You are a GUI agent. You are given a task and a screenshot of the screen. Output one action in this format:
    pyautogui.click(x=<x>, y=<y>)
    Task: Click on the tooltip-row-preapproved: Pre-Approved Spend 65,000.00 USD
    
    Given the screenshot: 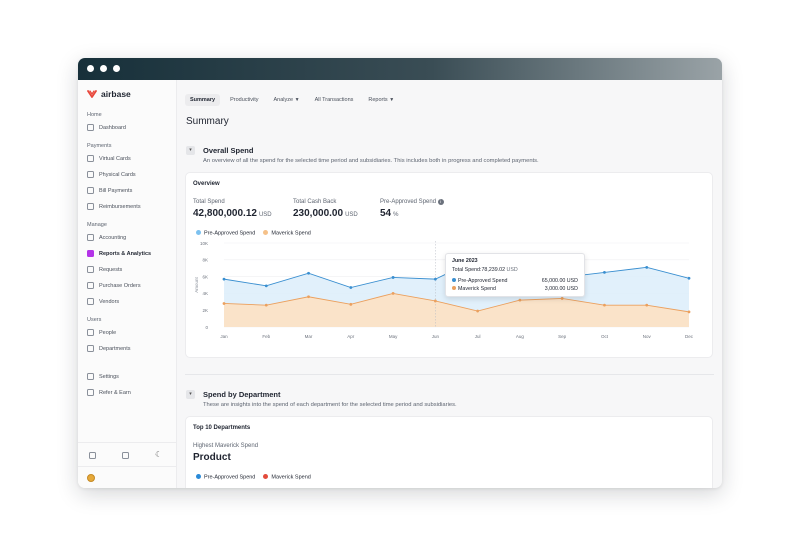 What is the action you would take?
    pyautogui.click(x=515, y=281)
    